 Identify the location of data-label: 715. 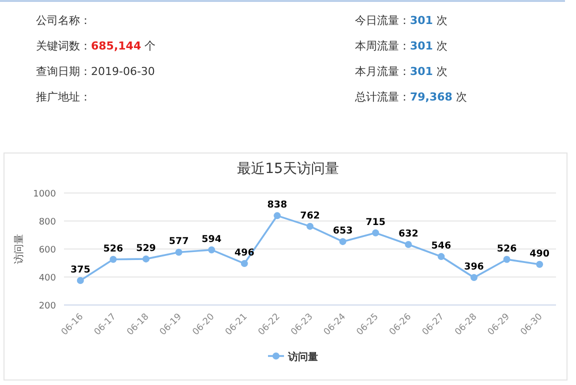
(376, 222).